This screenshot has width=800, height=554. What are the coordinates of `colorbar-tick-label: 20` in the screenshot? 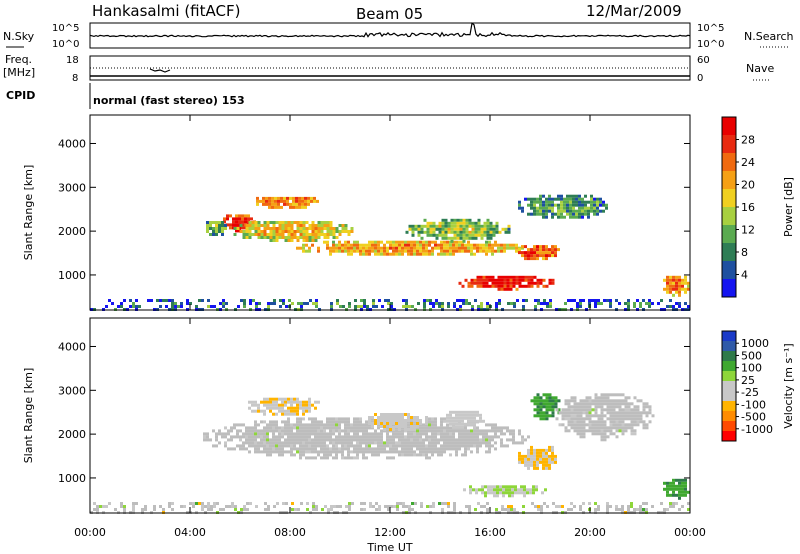 It's located at (748, 185).